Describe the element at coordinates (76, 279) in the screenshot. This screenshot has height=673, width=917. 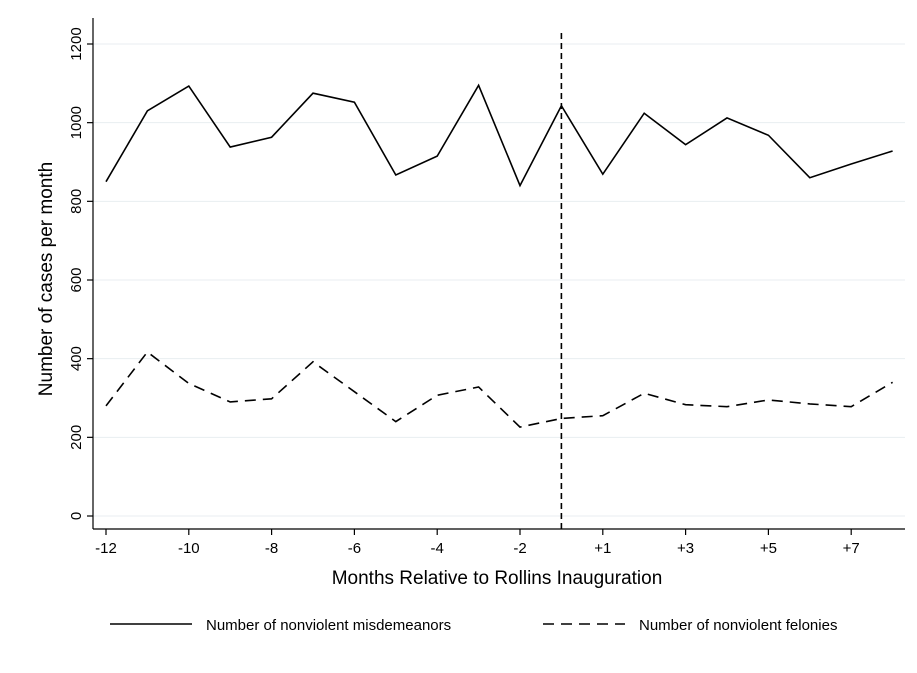
I see `y-tick-label-600: 600` at that location.